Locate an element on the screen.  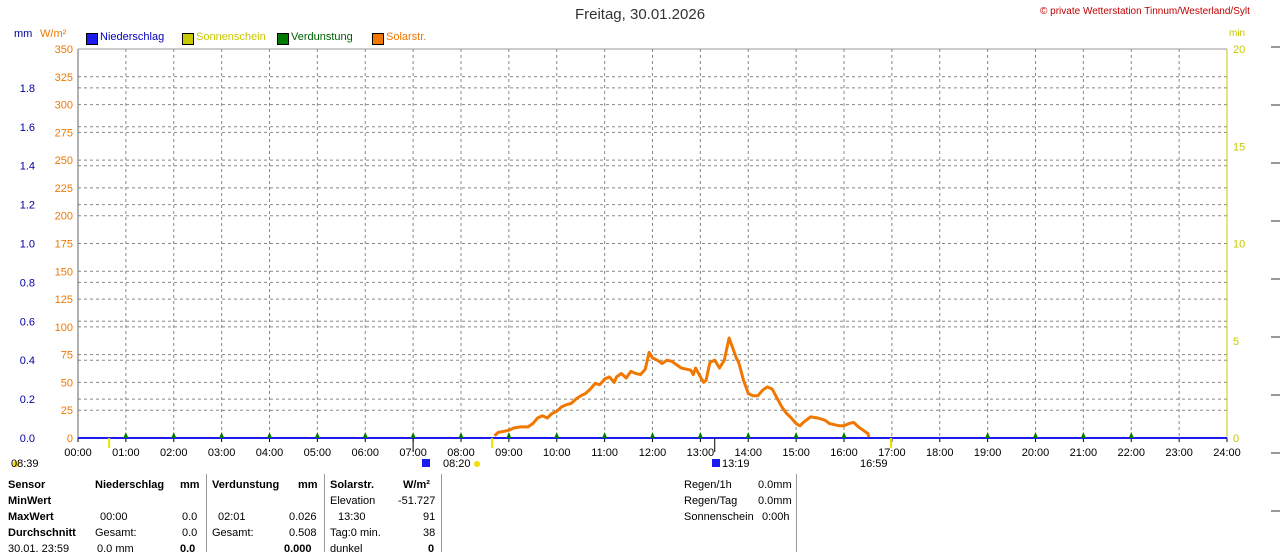
x-tick-label: 07:00 is located at coordinates (413, 453).